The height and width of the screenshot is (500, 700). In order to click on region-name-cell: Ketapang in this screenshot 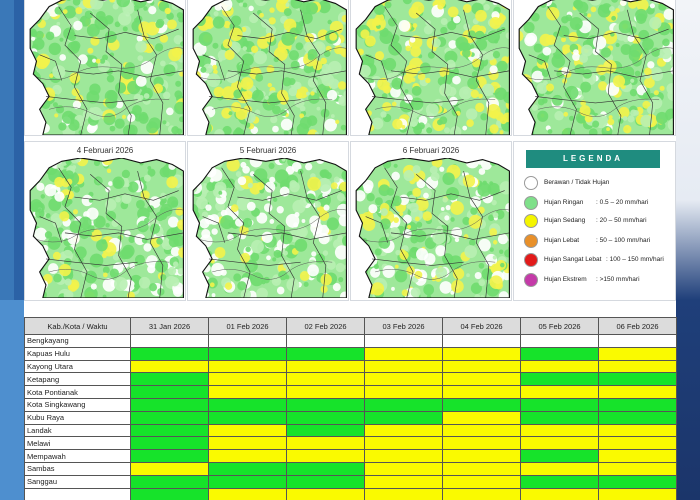, I will do `click(77, 379)`.